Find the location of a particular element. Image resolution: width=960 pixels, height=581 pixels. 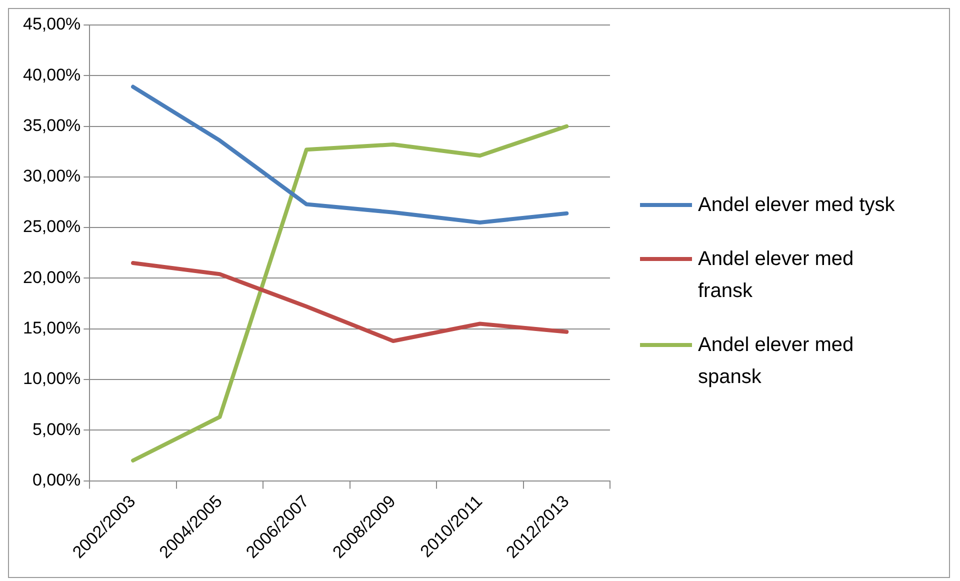

legend-label: Andel elever med tysk is located at coordinates (797, 205).